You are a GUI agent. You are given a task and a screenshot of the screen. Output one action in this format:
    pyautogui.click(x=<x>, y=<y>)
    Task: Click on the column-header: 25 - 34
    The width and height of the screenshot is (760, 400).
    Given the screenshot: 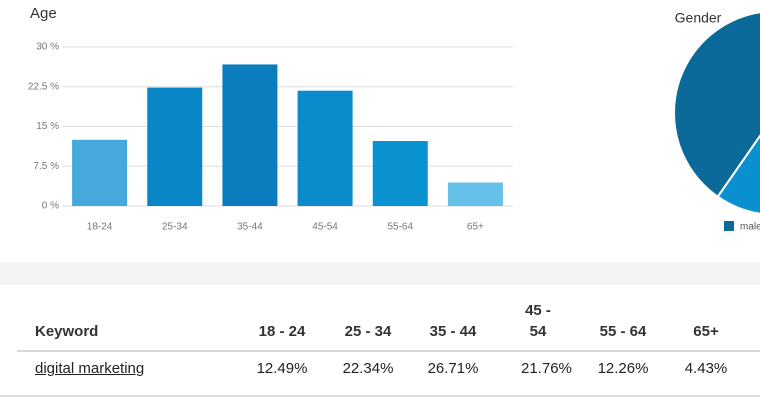 What is the action you would take?
    pyautogui.click(x=368, y=331)
    